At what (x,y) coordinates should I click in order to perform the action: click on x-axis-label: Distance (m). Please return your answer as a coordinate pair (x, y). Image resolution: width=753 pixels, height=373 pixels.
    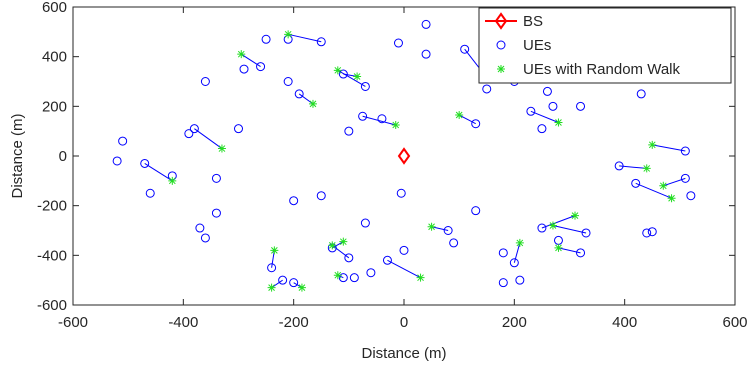
    Looking at the image, I should click on (403, 353).